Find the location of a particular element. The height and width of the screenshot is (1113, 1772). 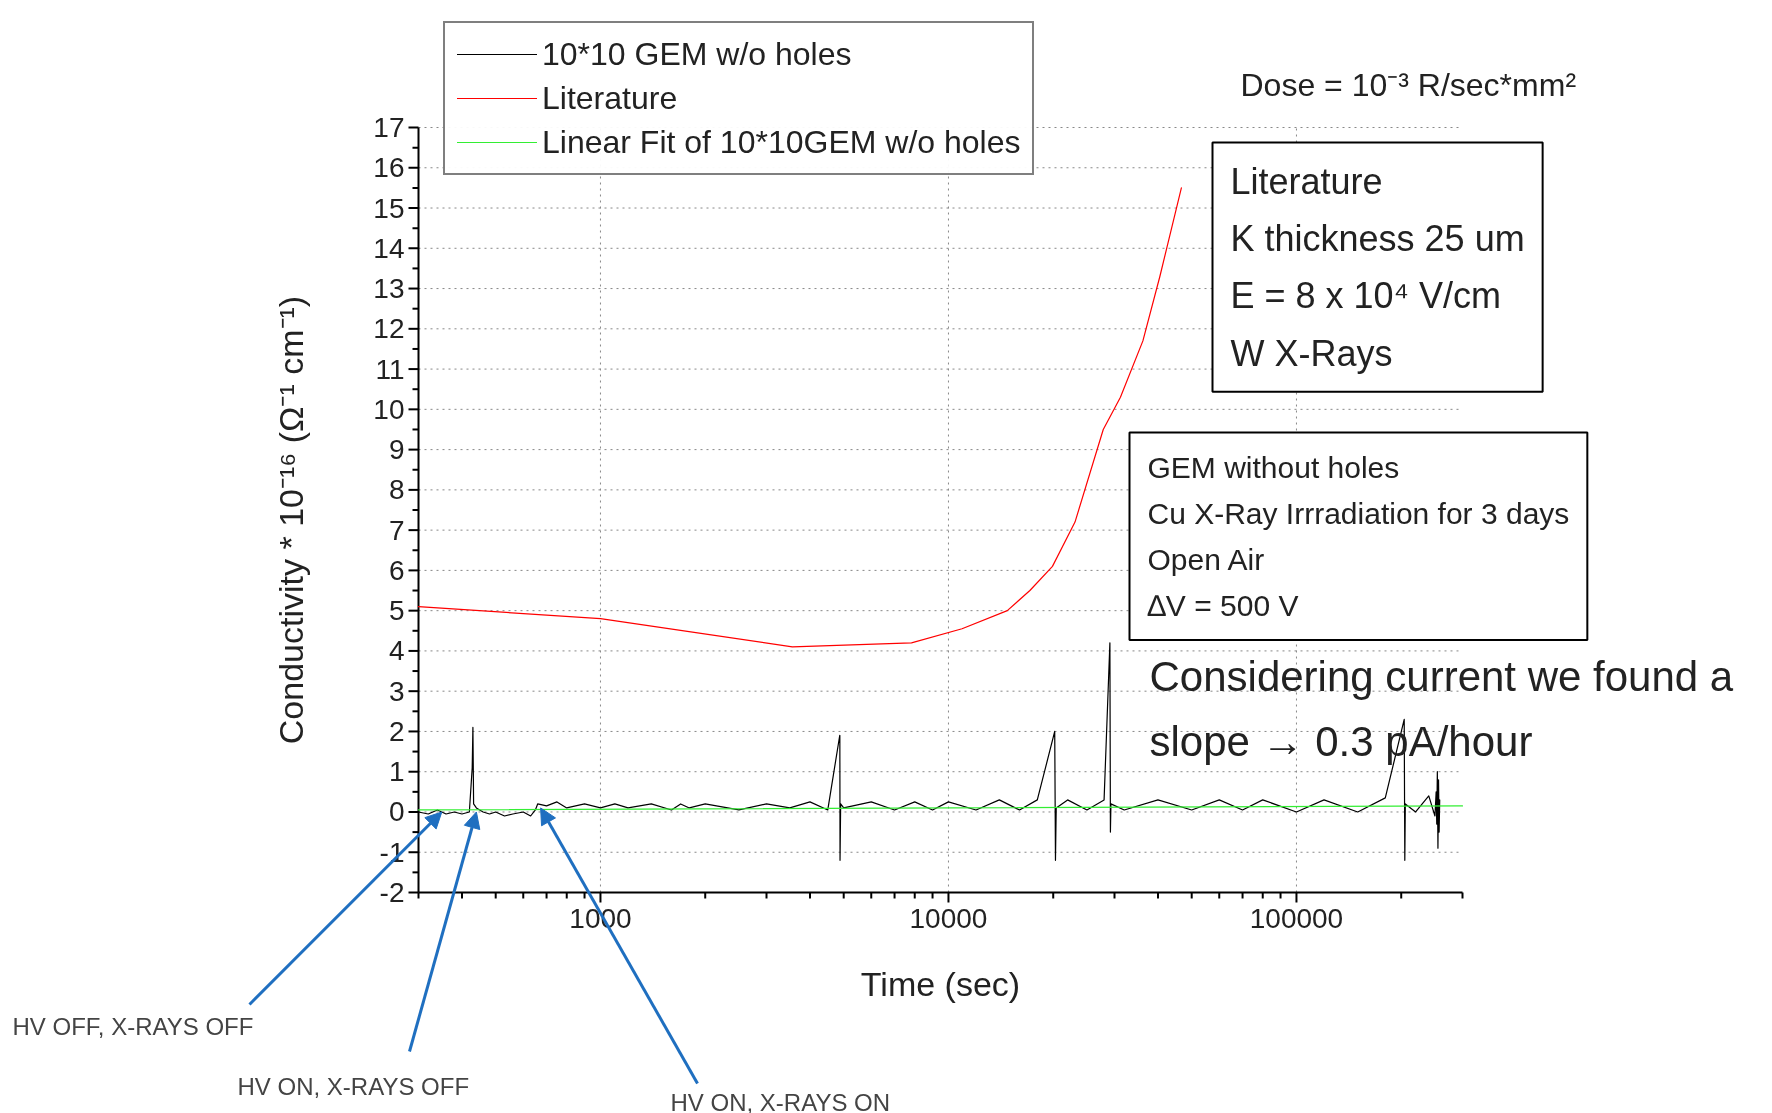

y-tick-label: 10 is located at coordinates (389, 409).